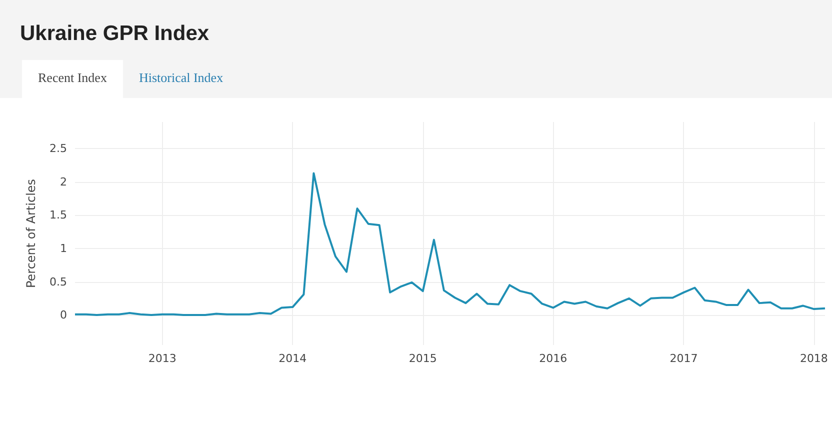  I want to click on x-tick-label: 2016, so click(553, 358).